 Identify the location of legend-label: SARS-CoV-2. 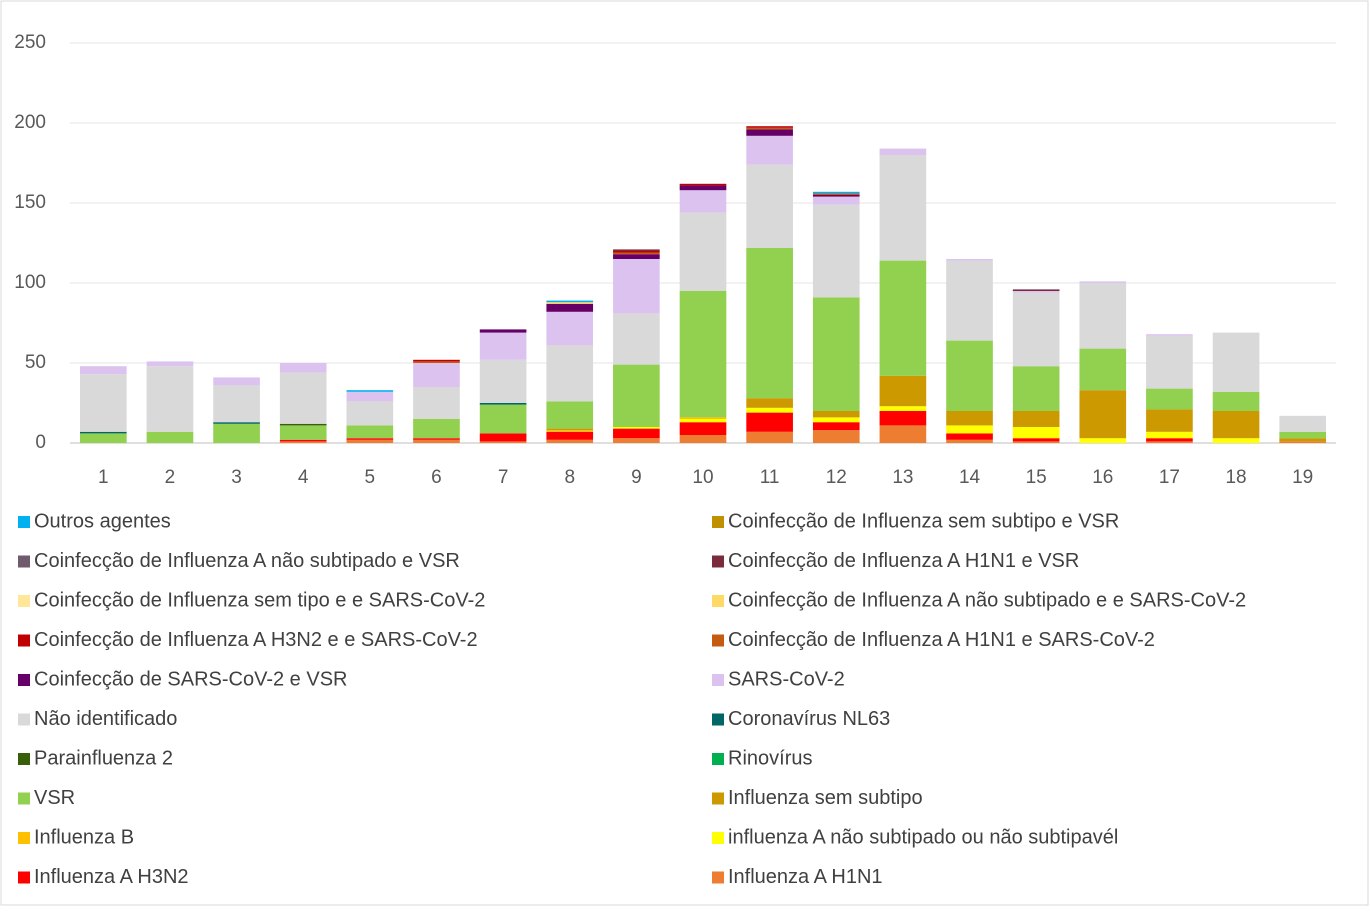
(786, 679).